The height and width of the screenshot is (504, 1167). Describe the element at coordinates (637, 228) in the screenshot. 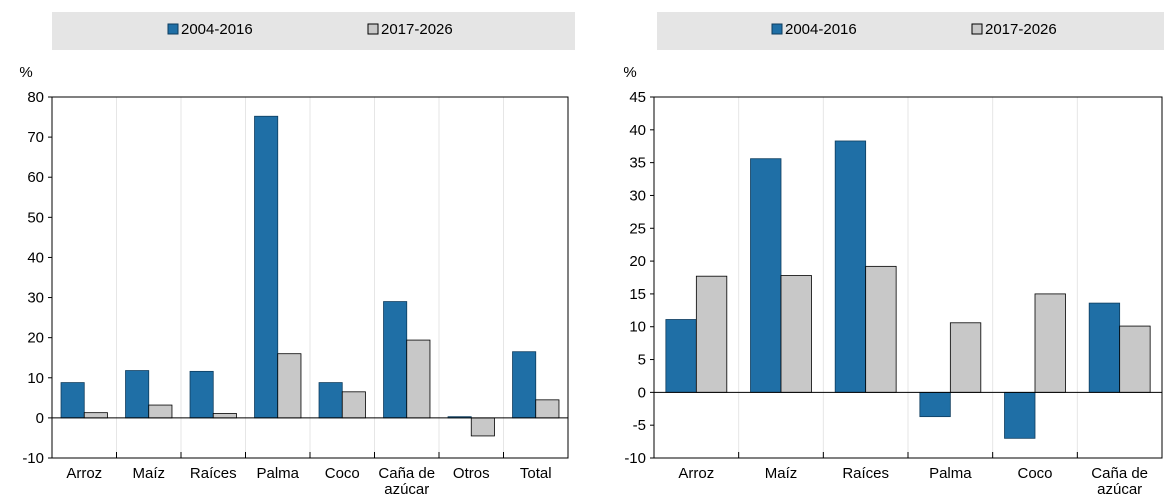

I see `y-tick-label: 25` at that location.